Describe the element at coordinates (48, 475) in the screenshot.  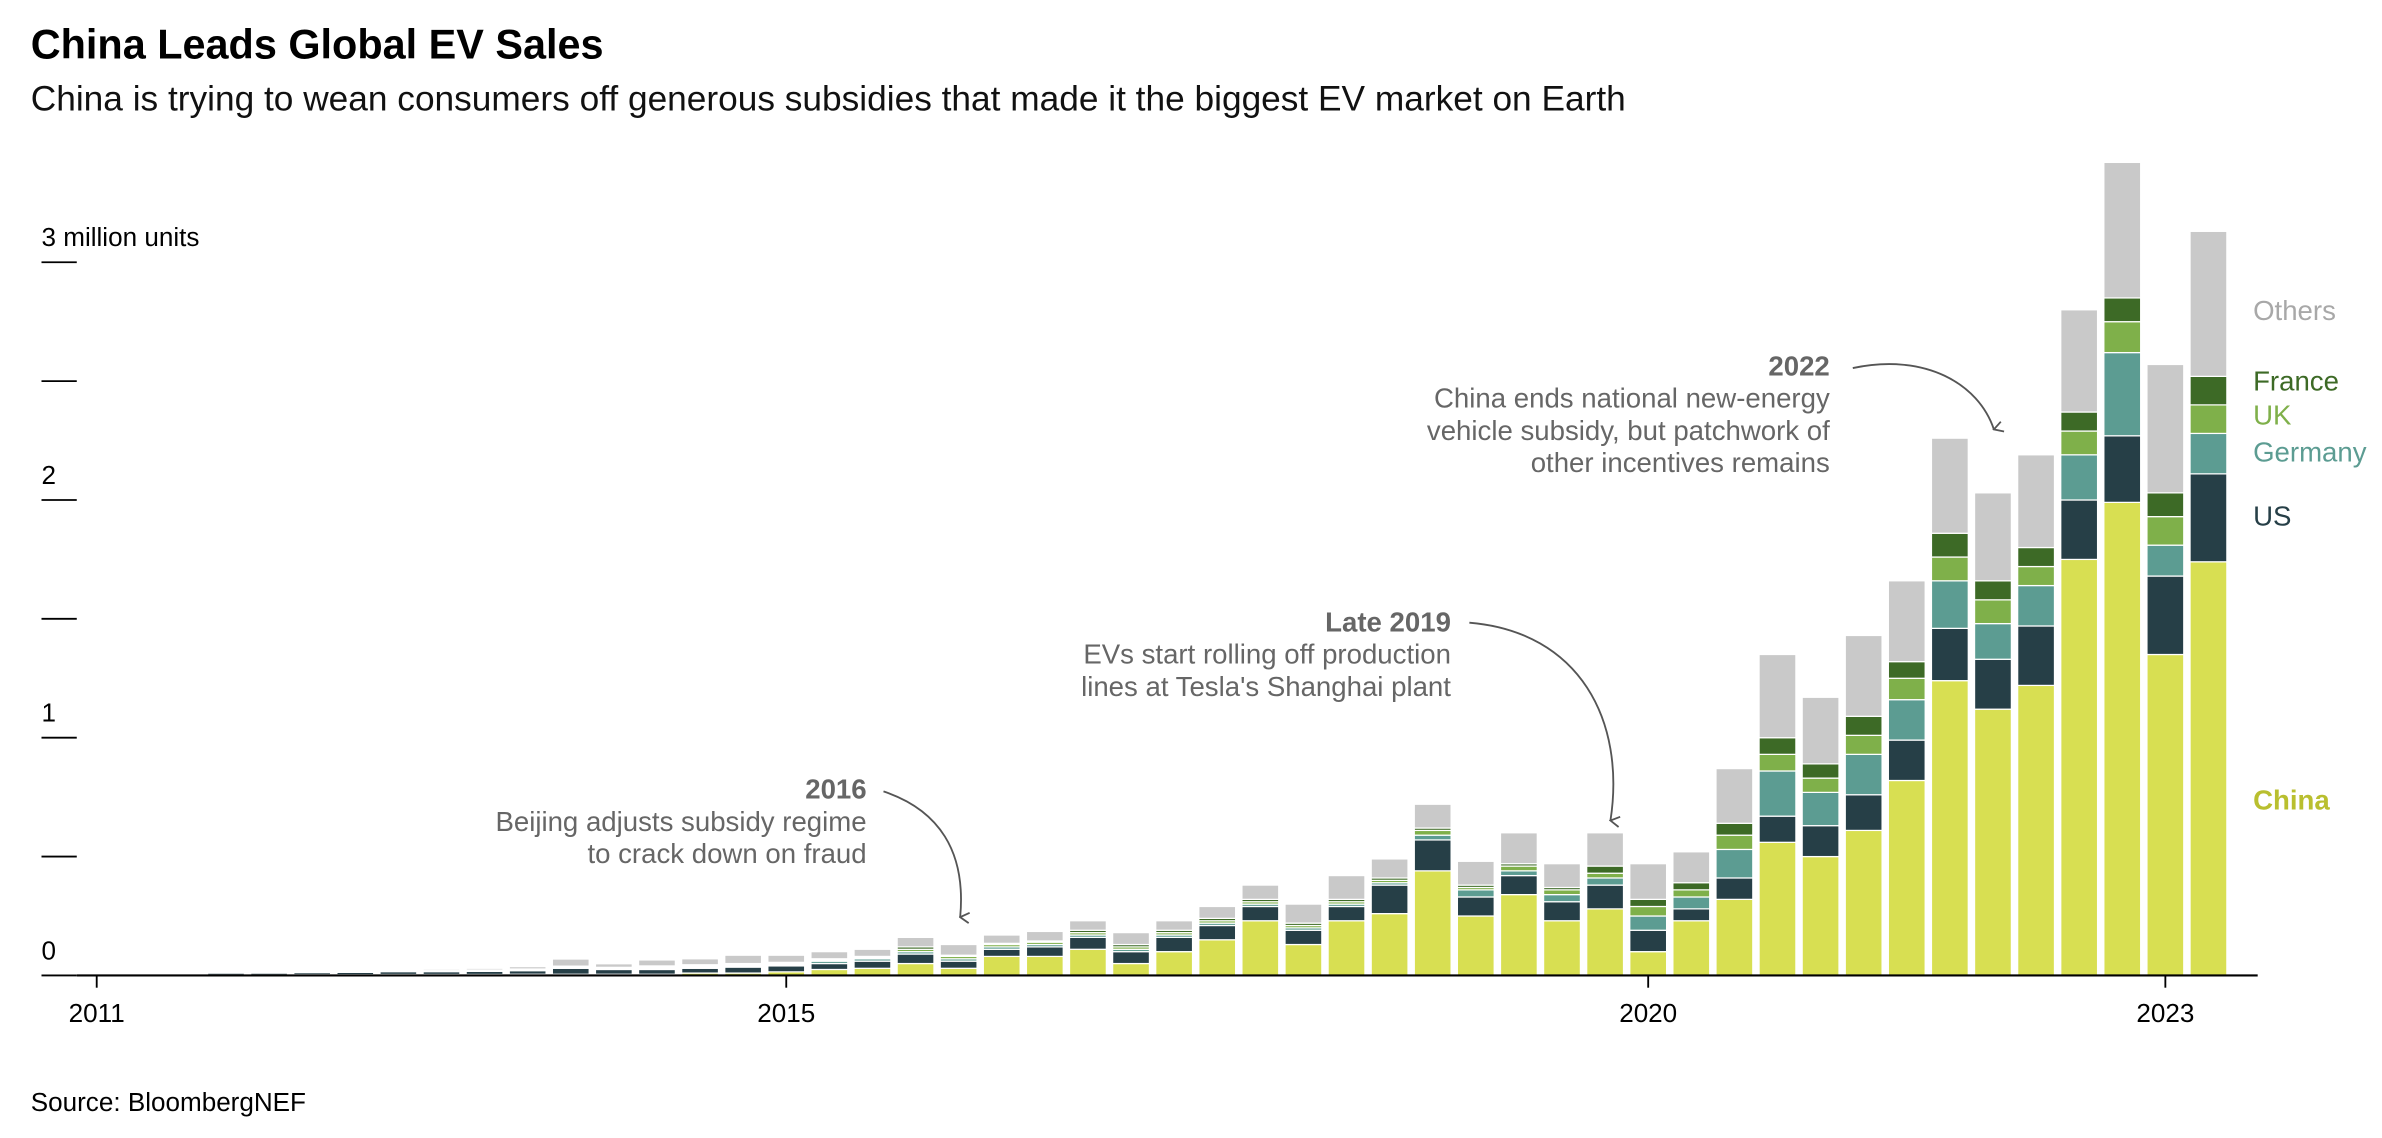
I see `y-tick-label: 2` at that location.